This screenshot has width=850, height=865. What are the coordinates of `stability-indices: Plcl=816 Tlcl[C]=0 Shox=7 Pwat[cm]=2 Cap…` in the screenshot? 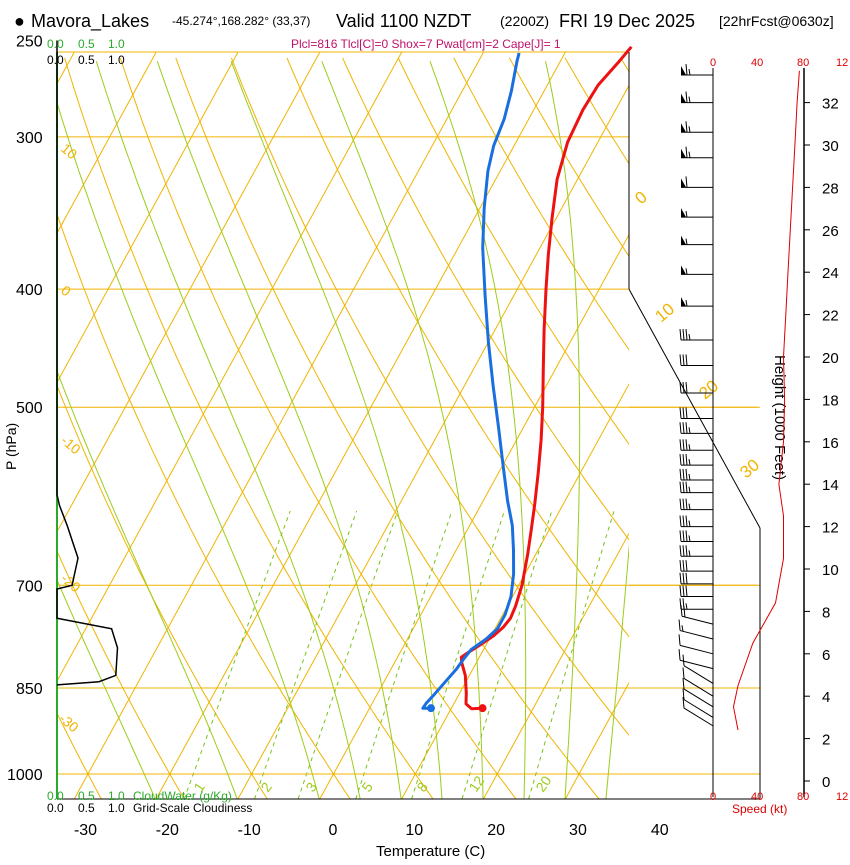 It's located at (426, 44).